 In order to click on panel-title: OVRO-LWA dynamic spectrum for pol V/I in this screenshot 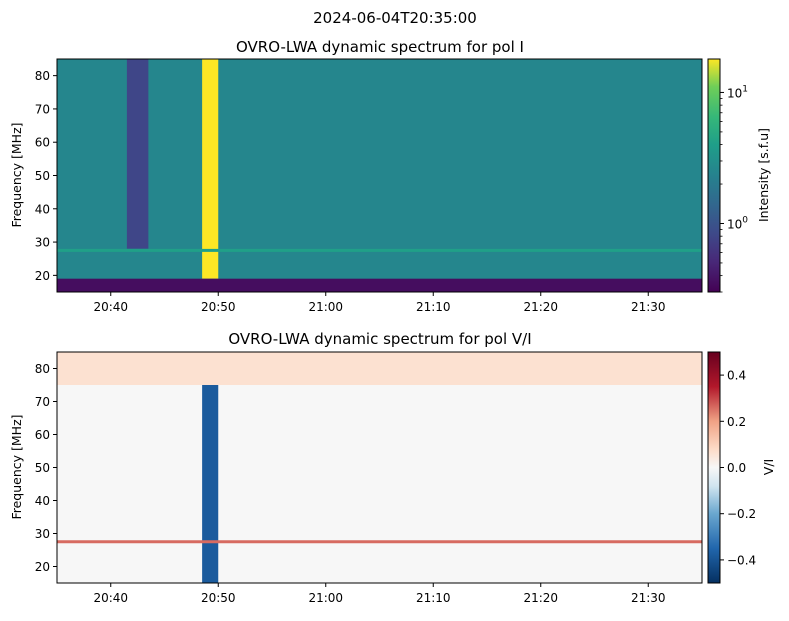, I will do `click(379, 339)`.